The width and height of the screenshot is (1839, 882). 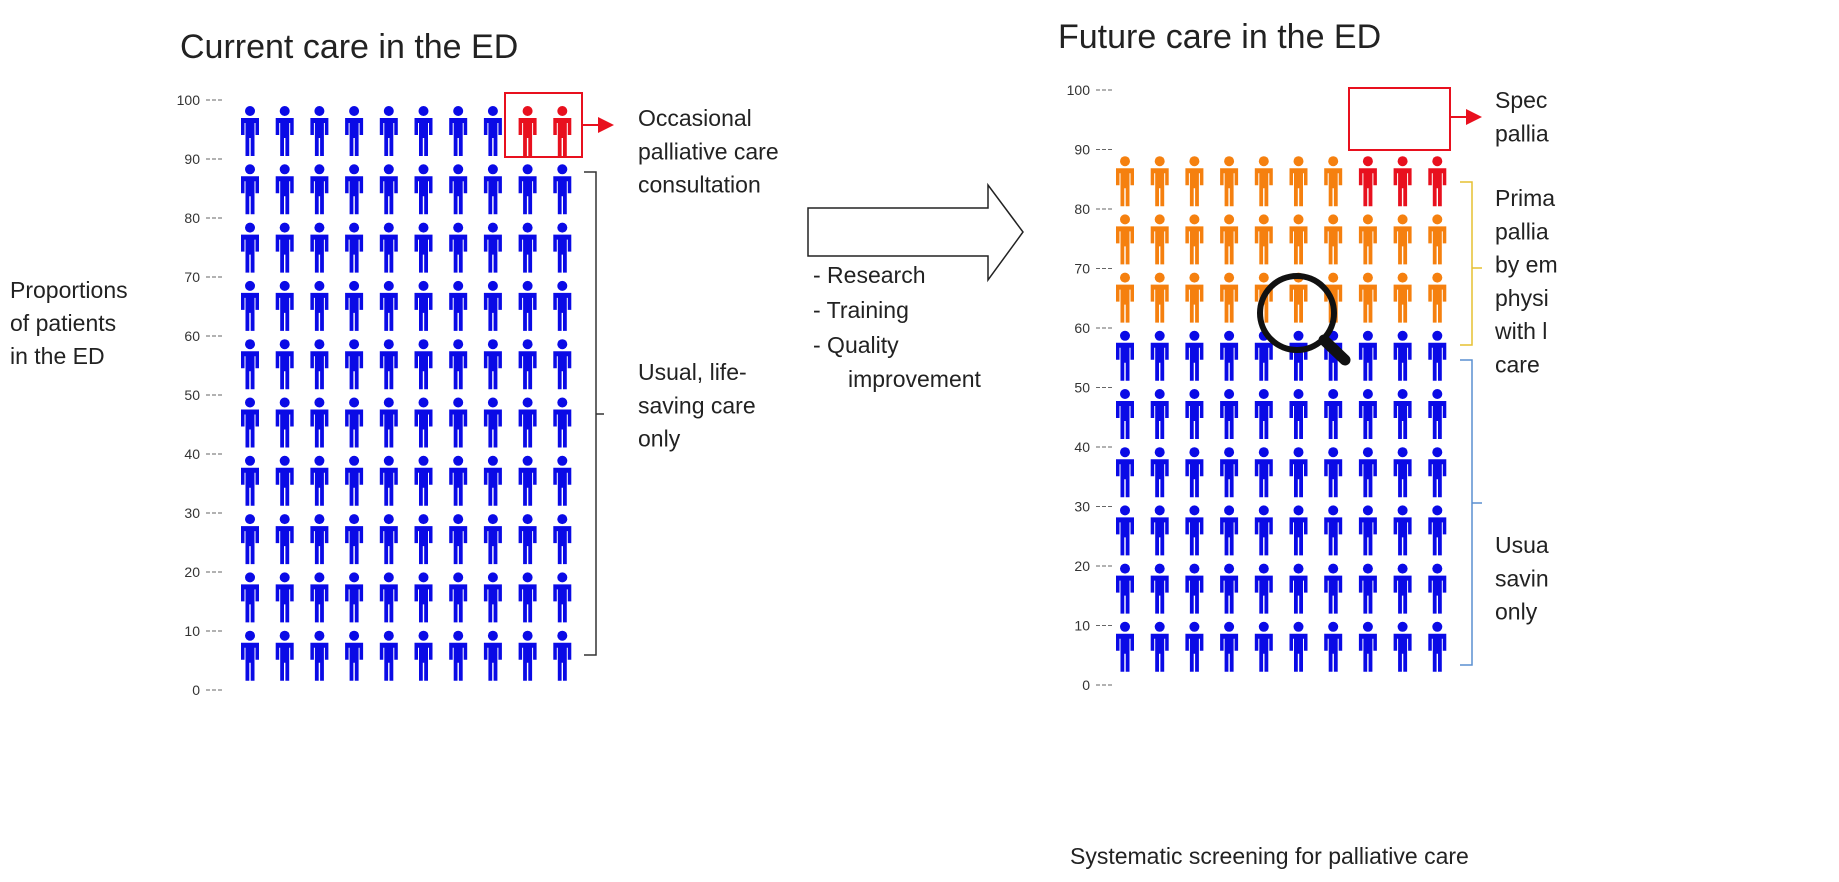 What do you see at coordinates (192, 513) in the screenshot?
I see `y-tick-label: 30` at bounding box center [192, 513].